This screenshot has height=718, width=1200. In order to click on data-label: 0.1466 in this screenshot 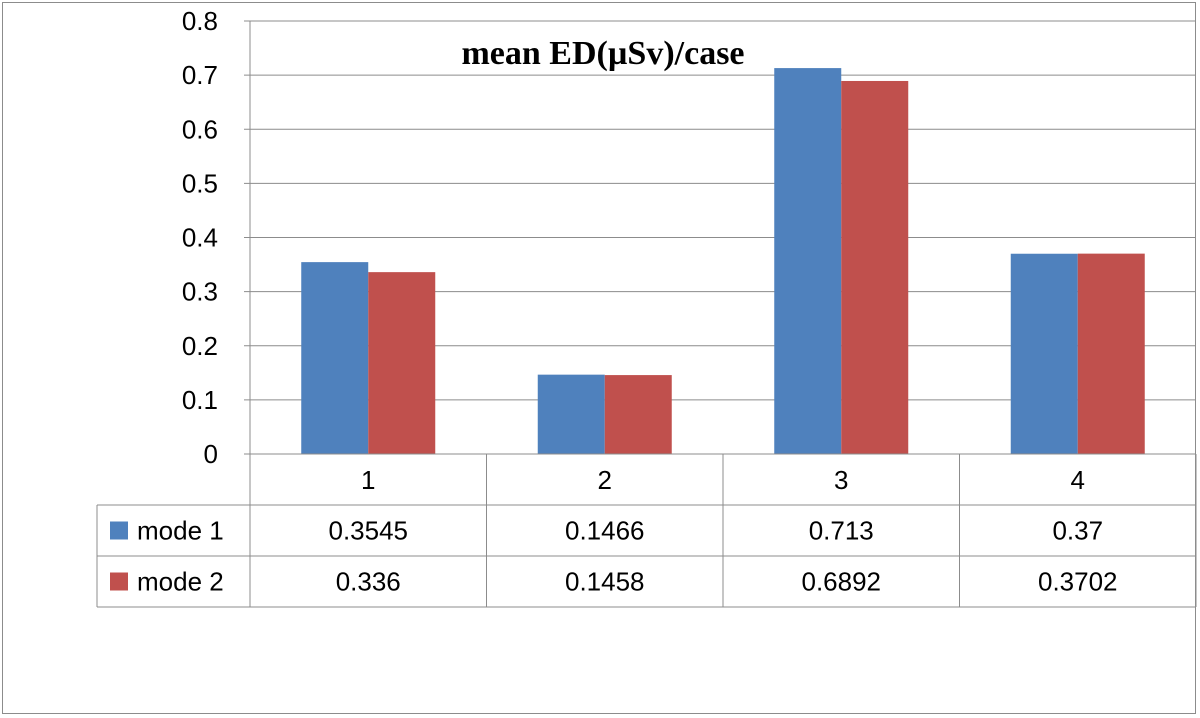, I will do `click(605, 531)`.